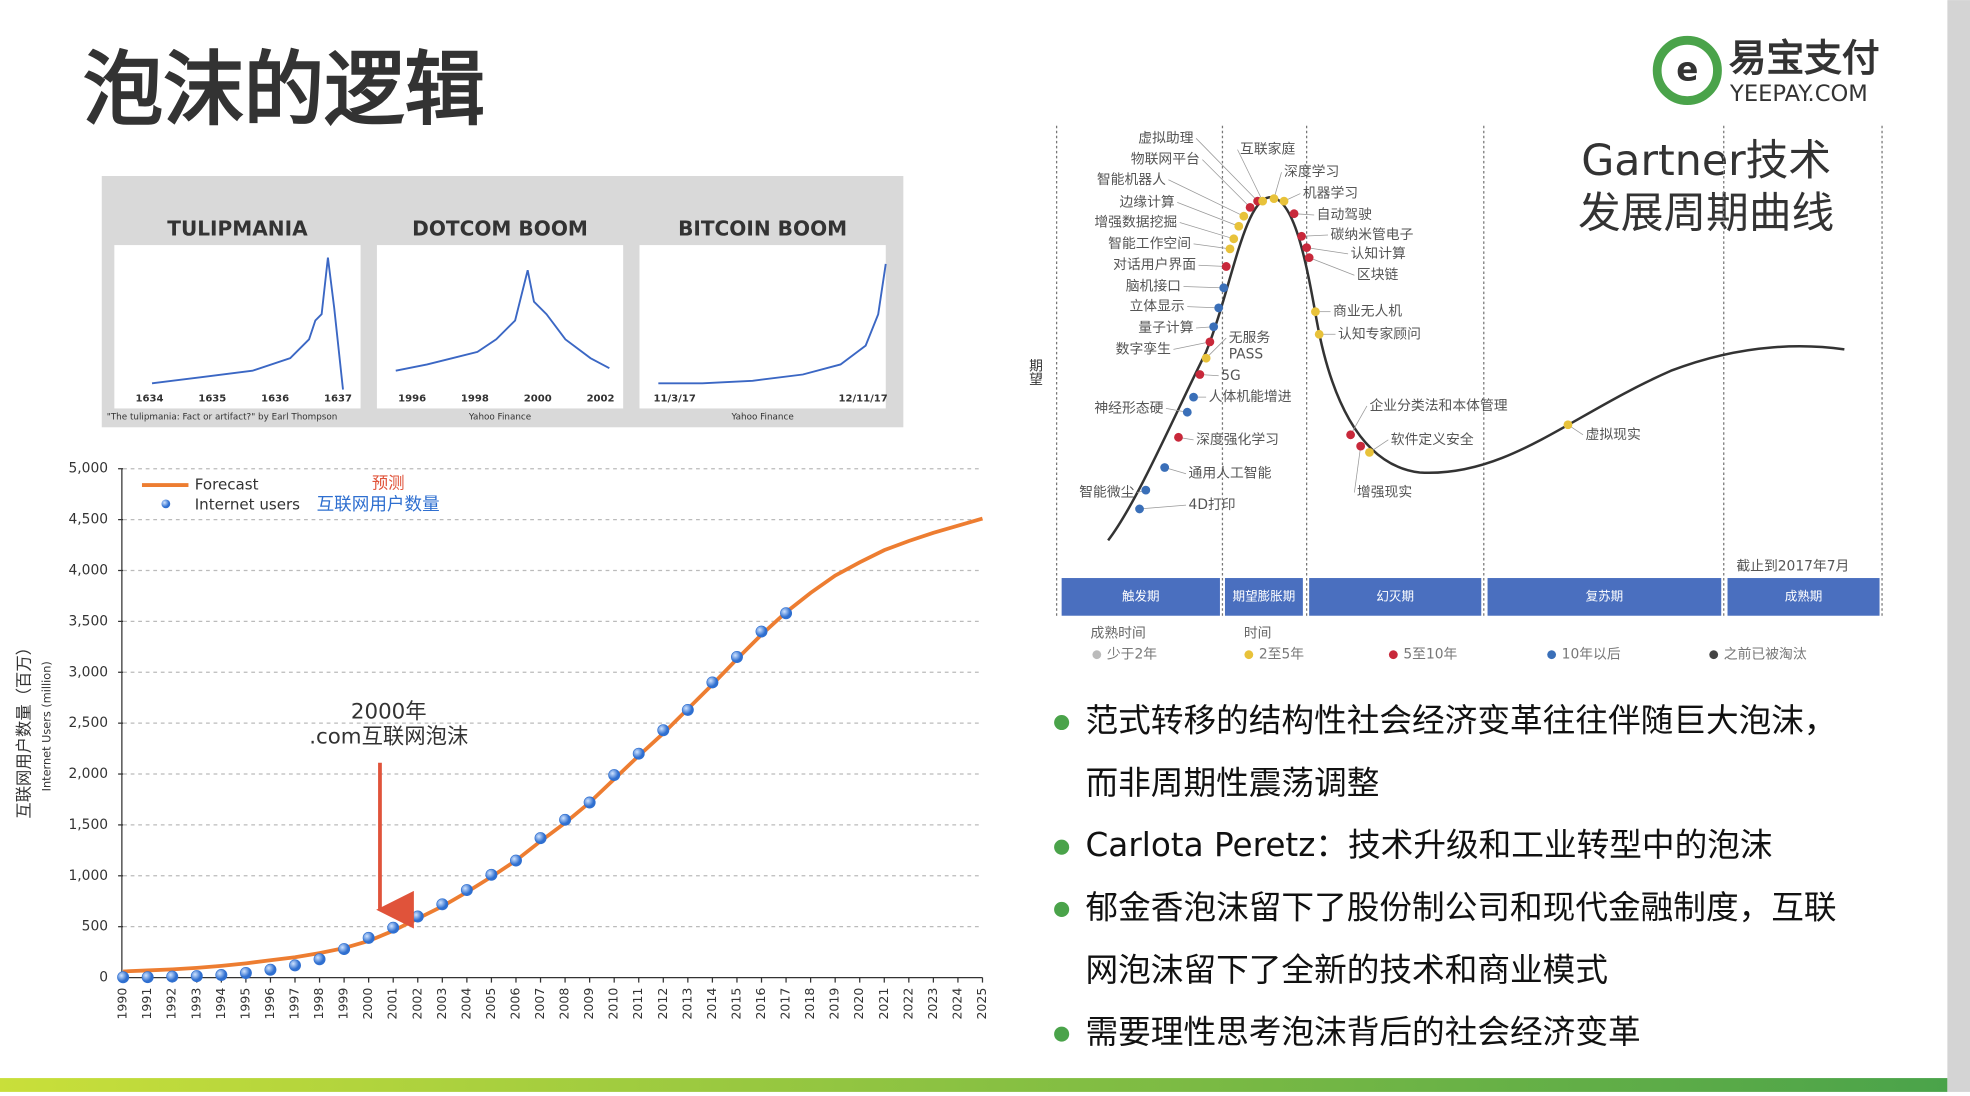  What do you see at coordinates (1613, 435) in the screenshot?
I see `hype-label: 虚拟现实` at bounding box center [1613, 435].